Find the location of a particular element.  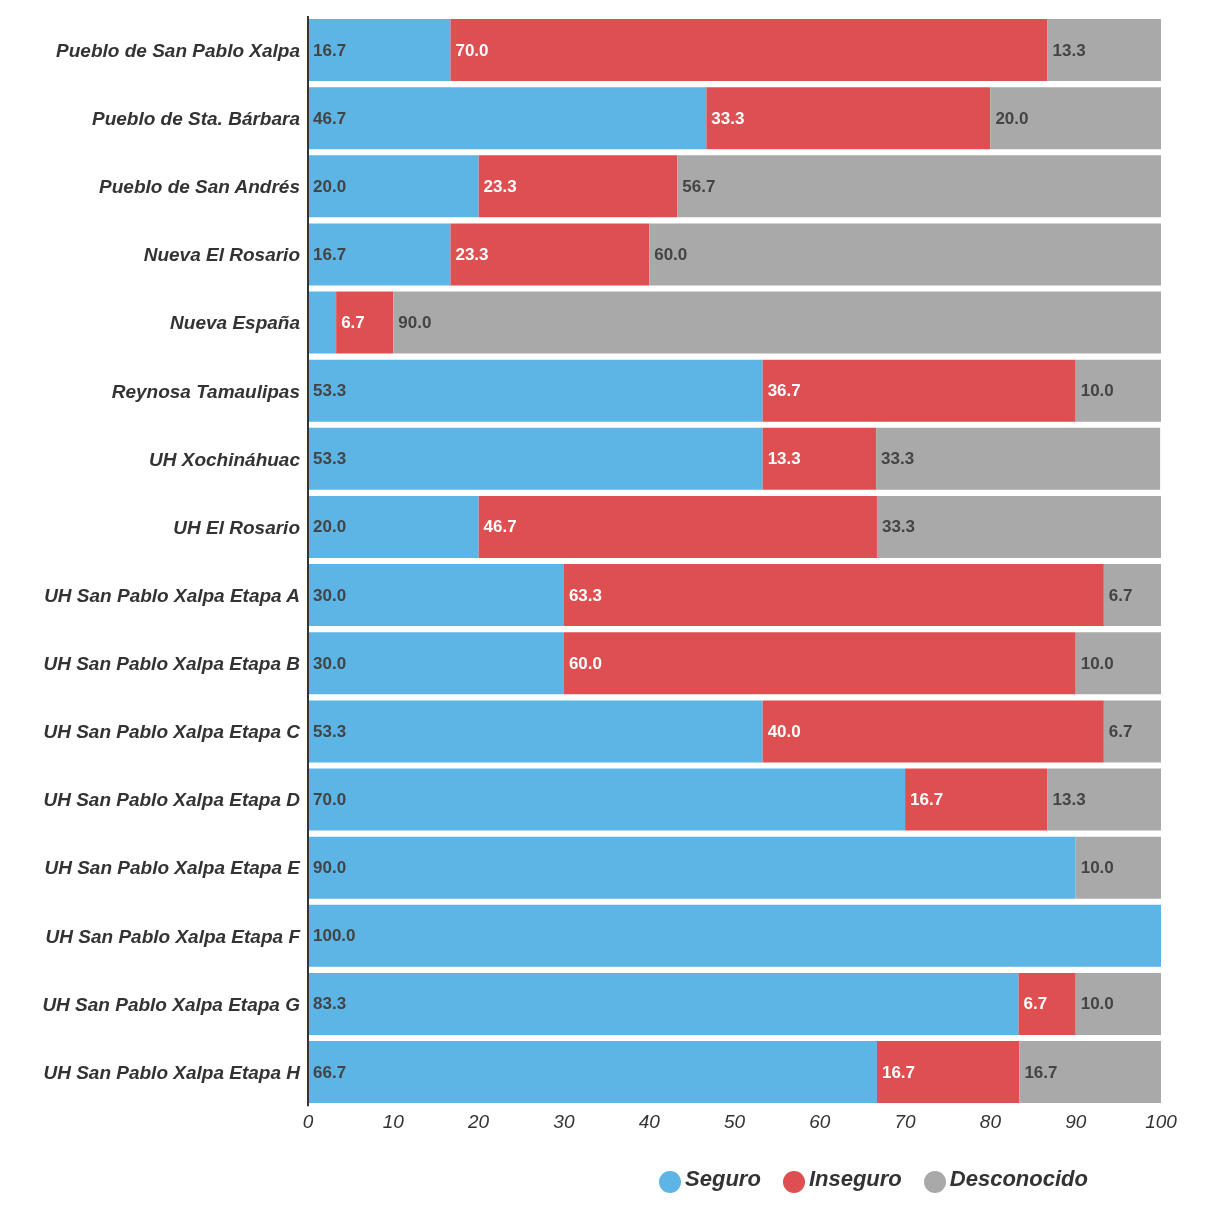

x-tick-label: 60 is located at coordinates (820, 1121).